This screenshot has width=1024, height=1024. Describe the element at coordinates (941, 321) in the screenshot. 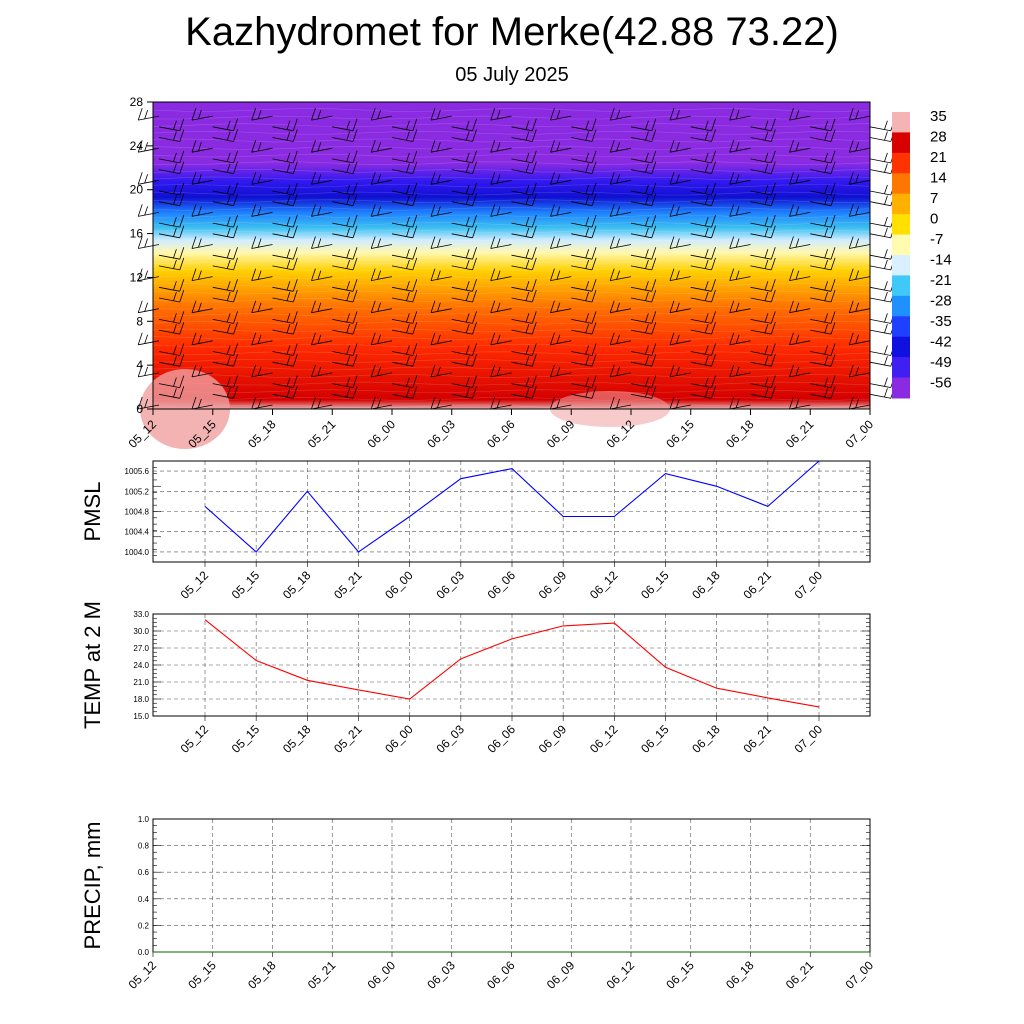

I see `colorbar-label: -35` at that location.